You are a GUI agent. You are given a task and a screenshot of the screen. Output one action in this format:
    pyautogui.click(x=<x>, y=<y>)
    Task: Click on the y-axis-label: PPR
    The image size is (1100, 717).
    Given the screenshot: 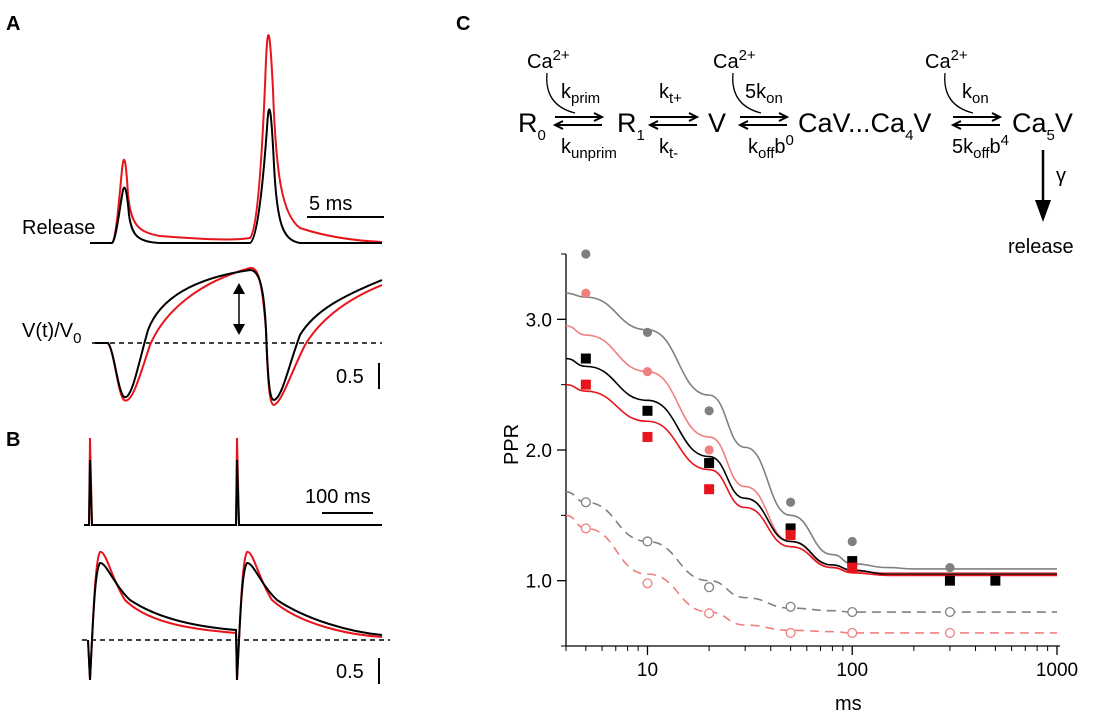 What is the action you would take?
    pyautogui.click(x=512, y=444)
    